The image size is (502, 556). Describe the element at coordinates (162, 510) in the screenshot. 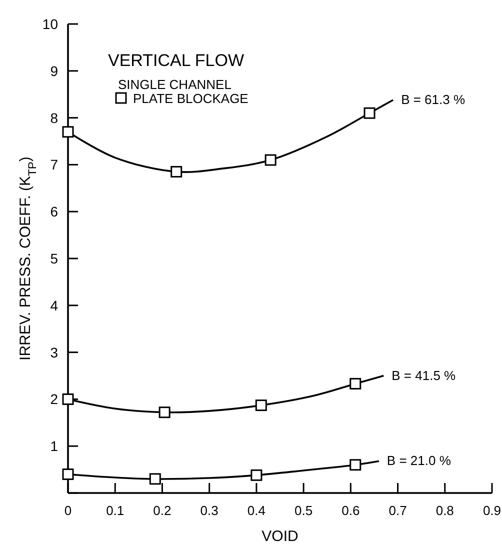

I see `x-tick-label: 0.2` at that location.